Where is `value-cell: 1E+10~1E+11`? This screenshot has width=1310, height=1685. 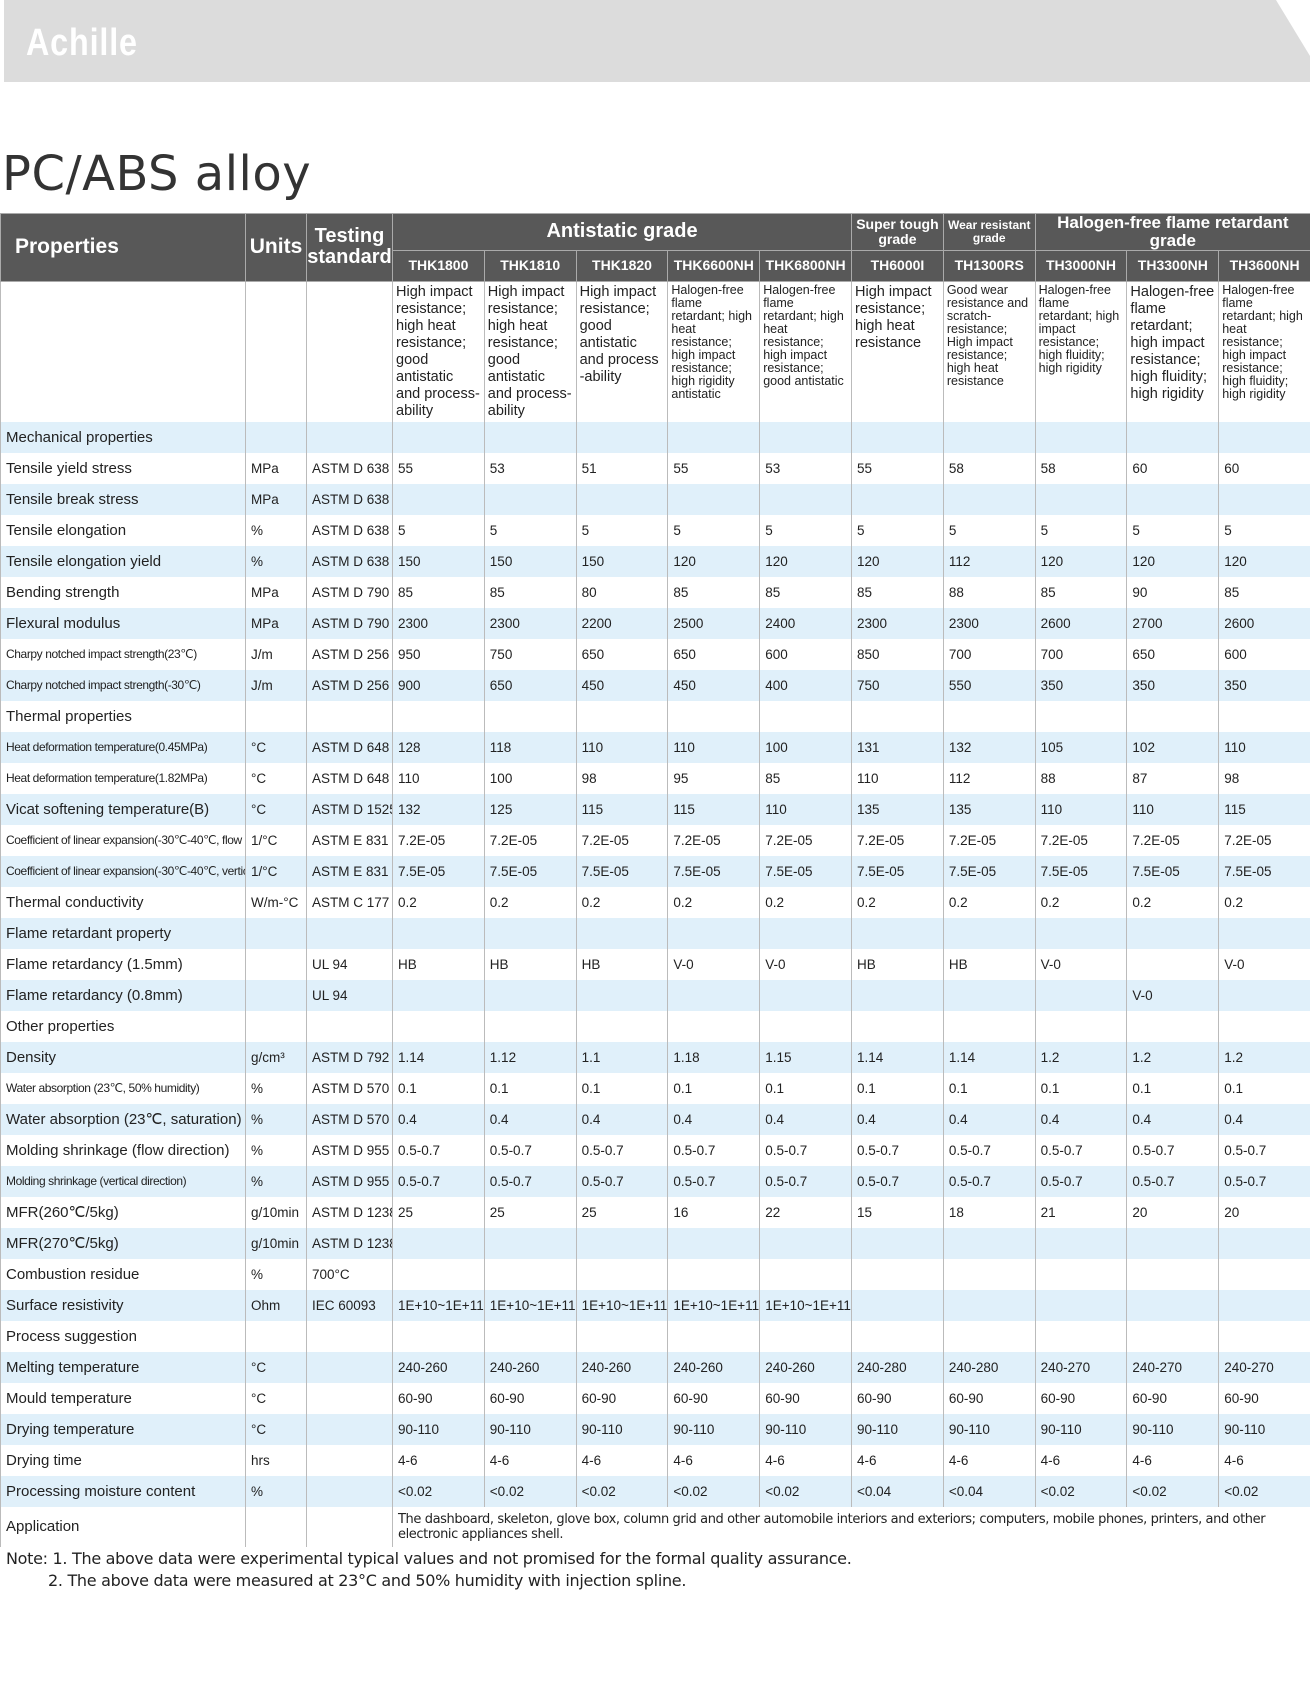
value-cell: 1E+10~1E+11 is located at coordinates (530, 1305).